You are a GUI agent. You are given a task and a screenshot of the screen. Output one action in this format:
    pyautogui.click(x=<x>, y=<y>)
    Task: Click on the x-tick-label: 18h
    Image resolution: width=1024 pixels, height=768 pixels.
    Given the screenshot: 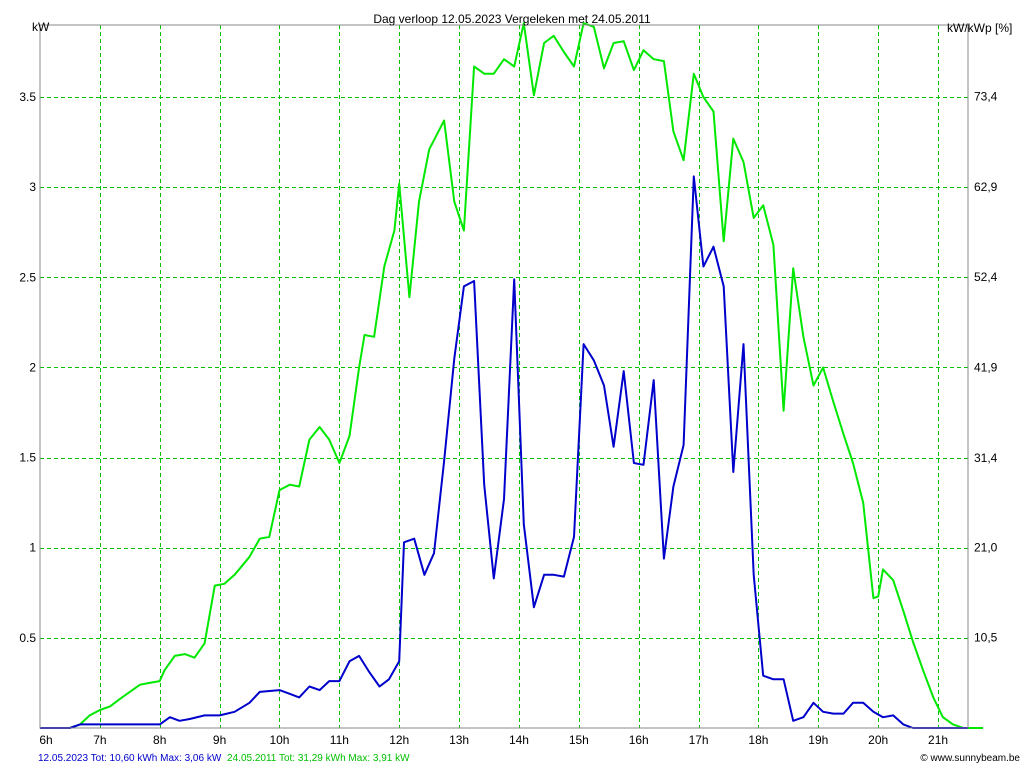 What is the action you would take?
    pyautogui.click(x=758, y=740)
    